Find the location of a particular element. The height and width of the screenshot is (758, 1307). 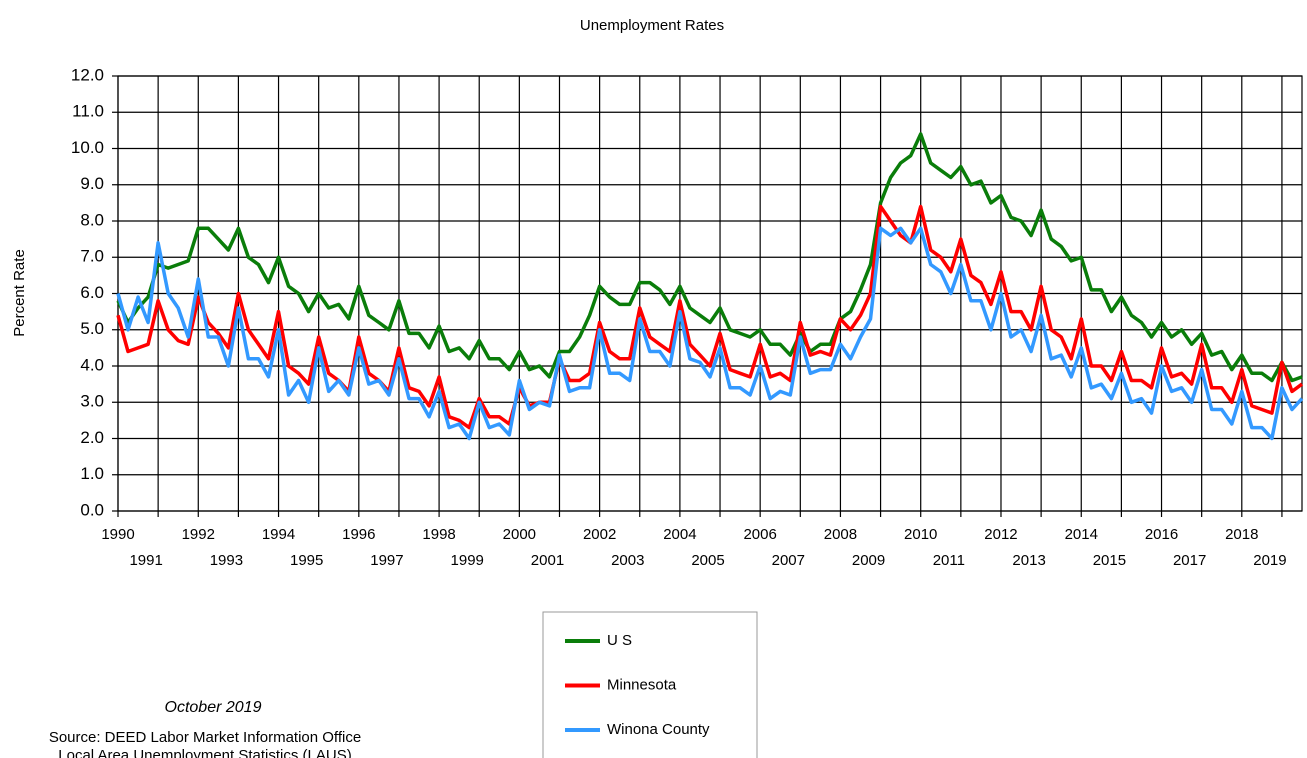

x-tick-label: 1994 is located at coordinates (278, 534).